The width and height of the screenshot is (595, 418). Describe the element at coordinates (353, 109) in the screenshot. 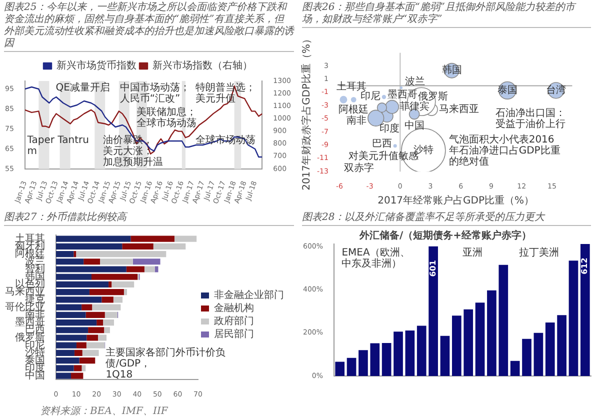

I see `series-label: 阿根廷` at that location.